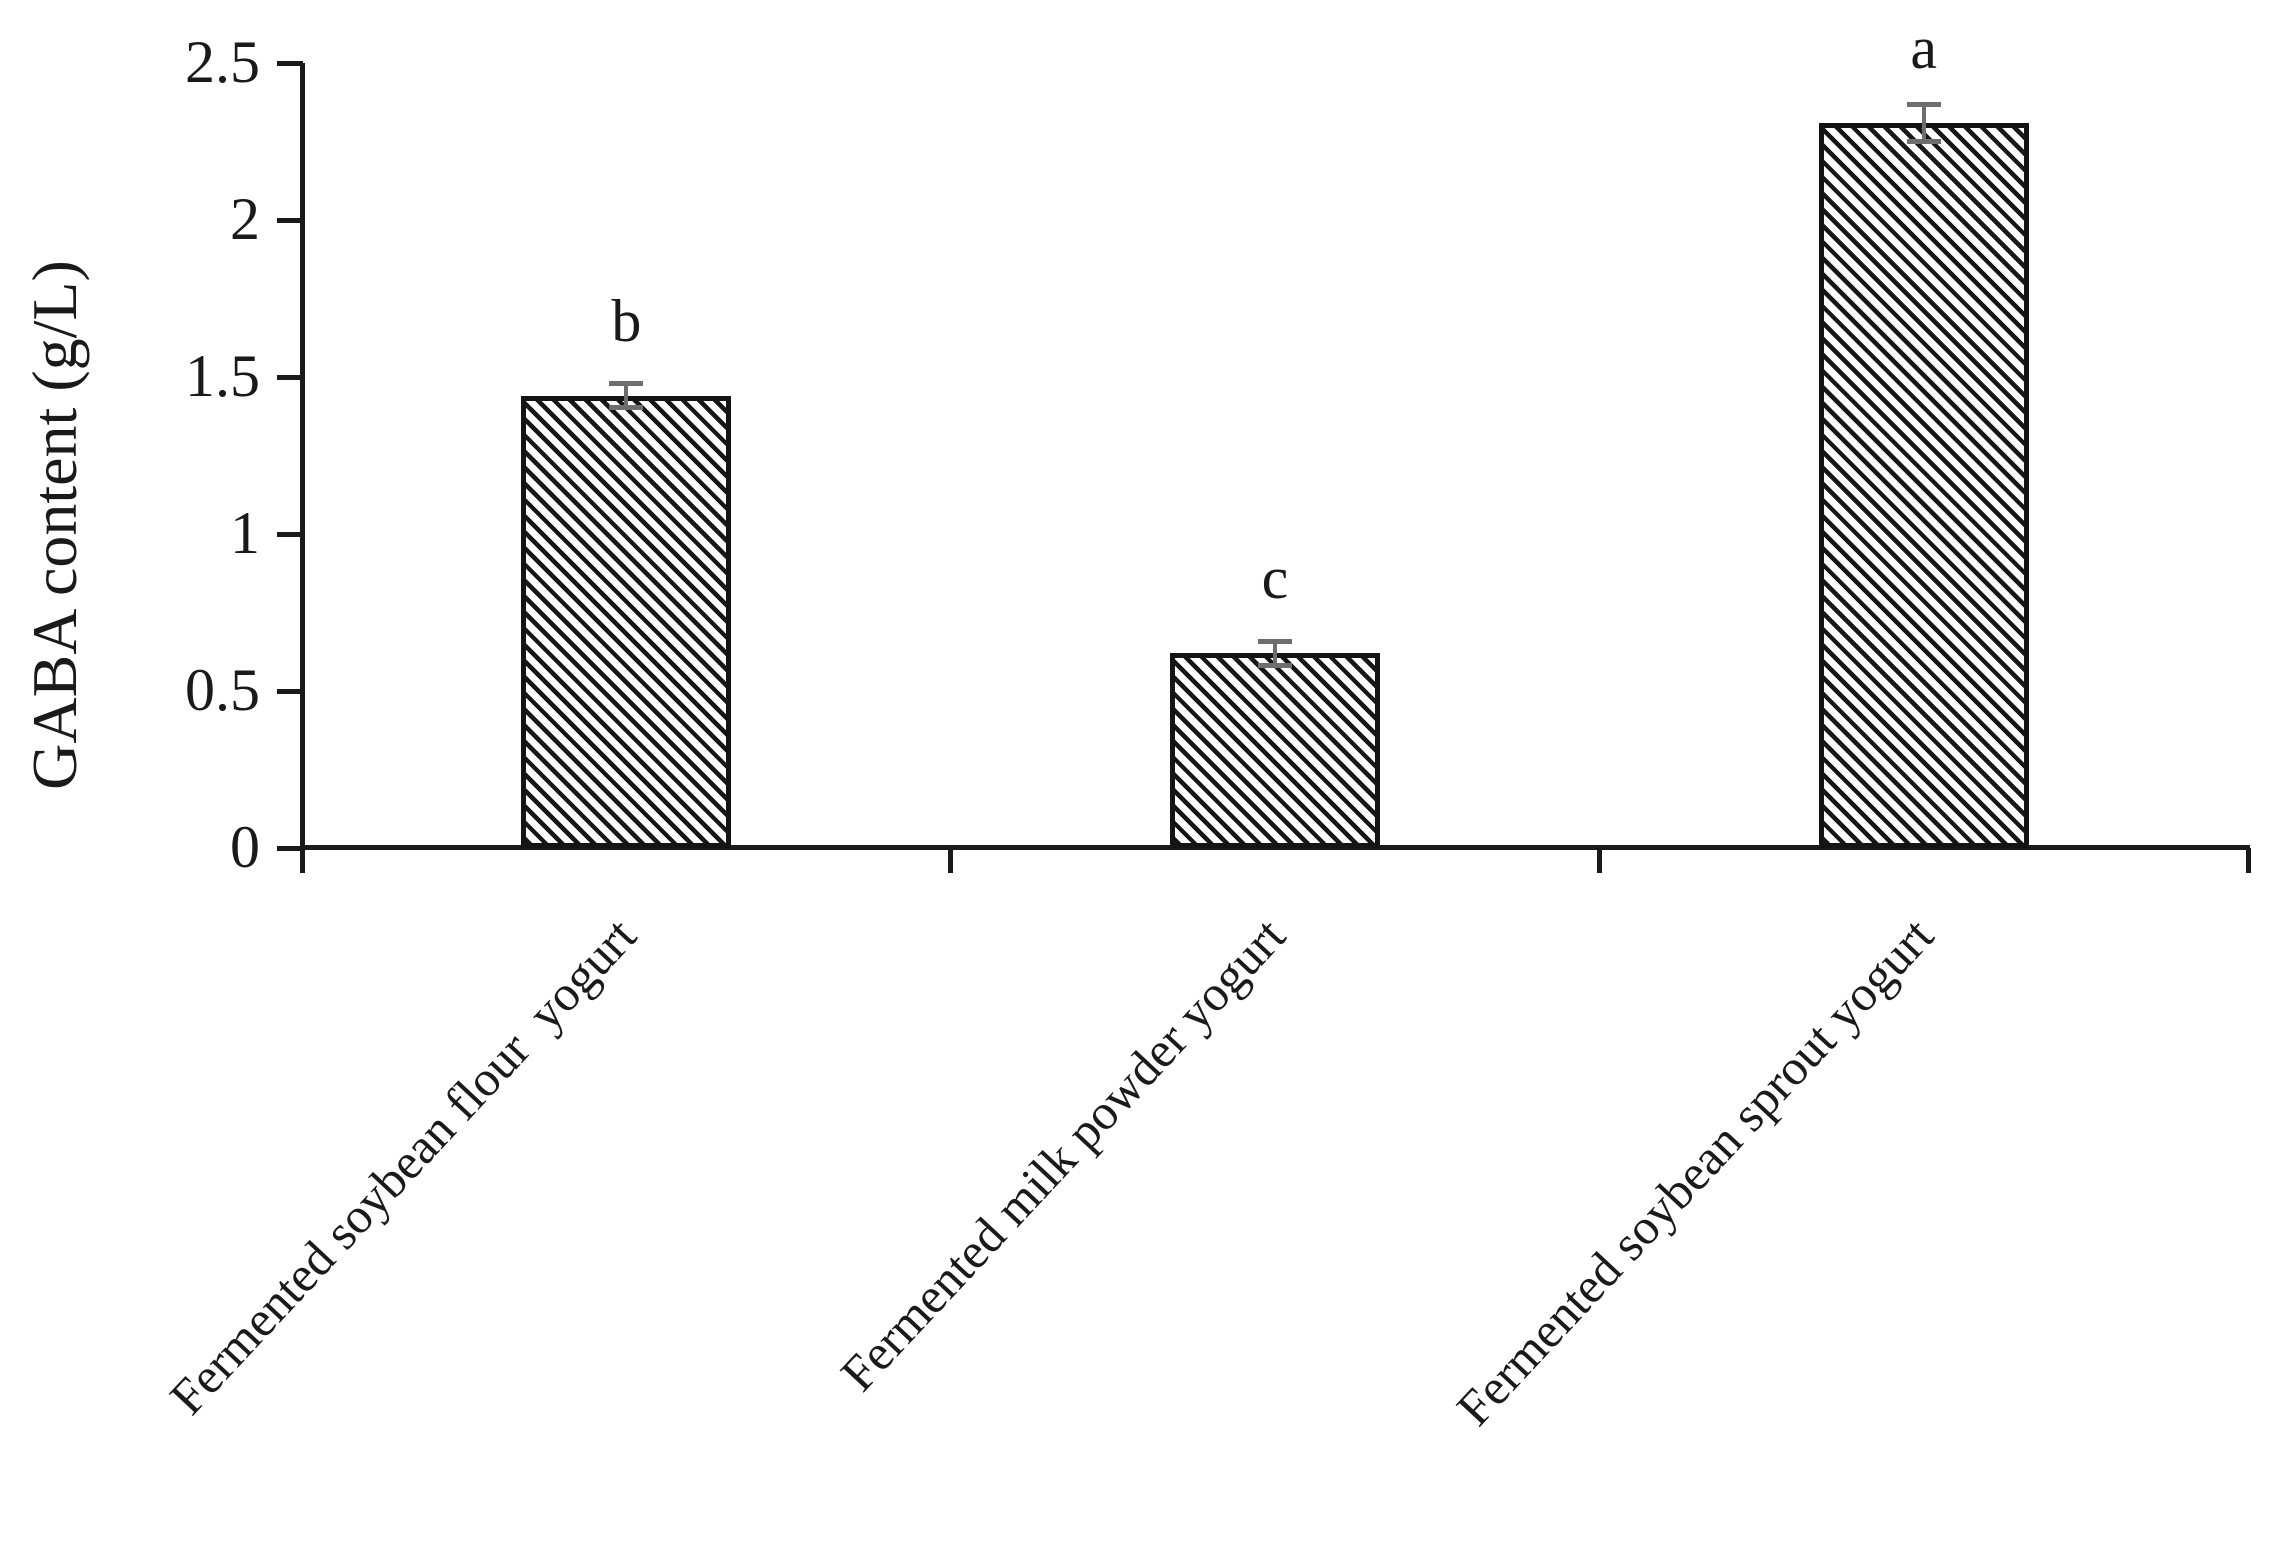 This screenshot has height=1550, width=2288. Describe the element at coordinates (402, 1166) in the screenshot. I see `category-label: Fermented soybean flour yogurt` at that location.